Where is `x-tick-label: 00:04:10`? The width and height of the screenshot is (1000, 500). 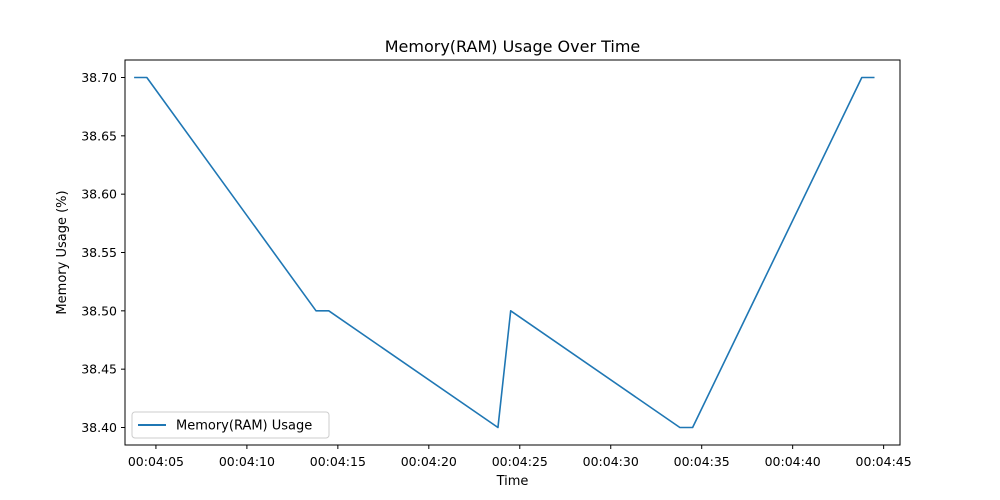 x-tick-label: 00:04:10 is located at coordinates (247, 461).